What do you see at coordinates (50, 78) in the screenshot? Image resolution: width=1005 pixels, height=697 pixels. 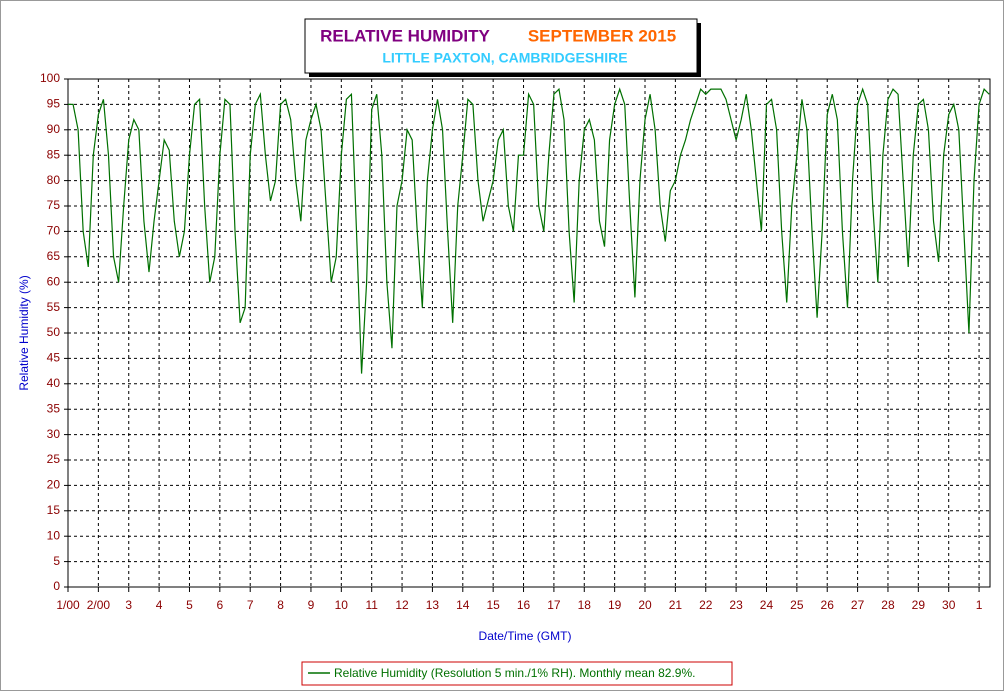 I see `y-tick-label: 100` at bounding box center [50, 78].